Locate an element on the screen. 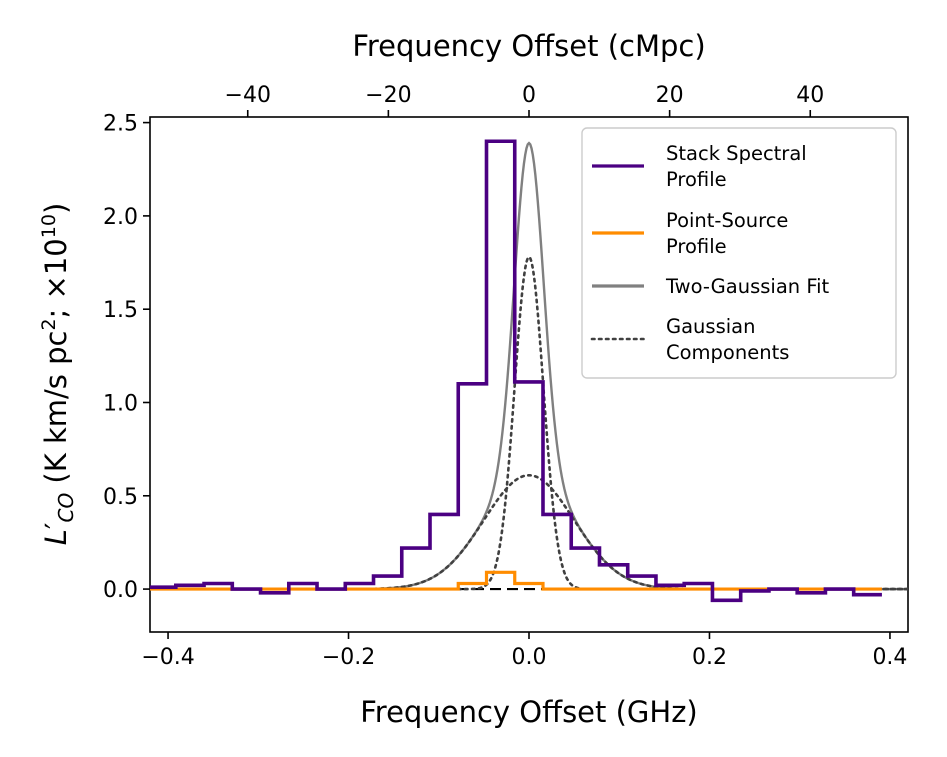 This screenshot has width=947, height=757. x-axis-bottom: −0.4 −0.2 0.0 0.2 0.4 is located at coordinates (524, 651).